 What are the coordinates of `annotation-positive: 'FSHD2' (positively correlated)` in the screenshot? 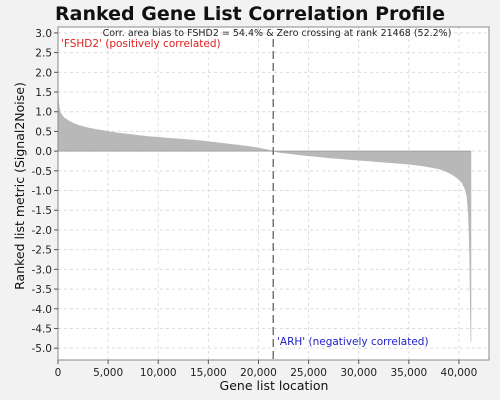 It's located at (141, 44).